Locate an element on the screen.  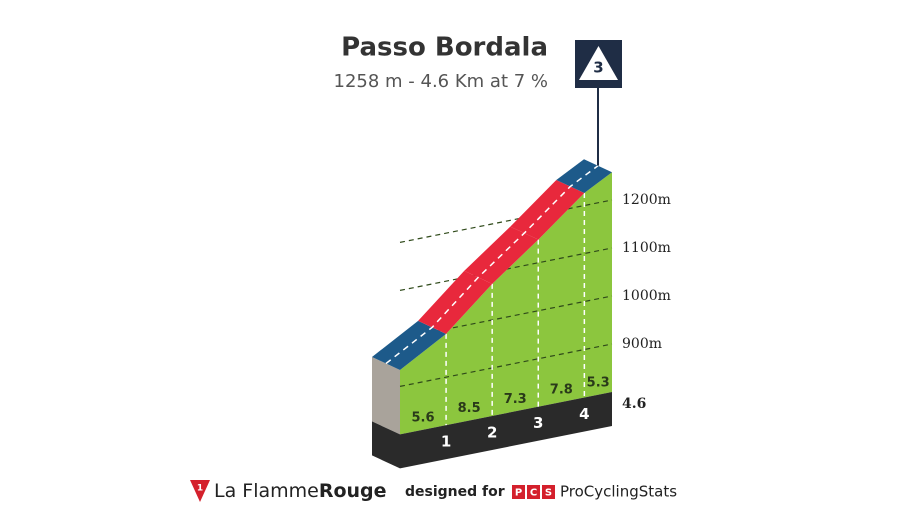
brand-b: Rouge is located at coordinates (353, 491).